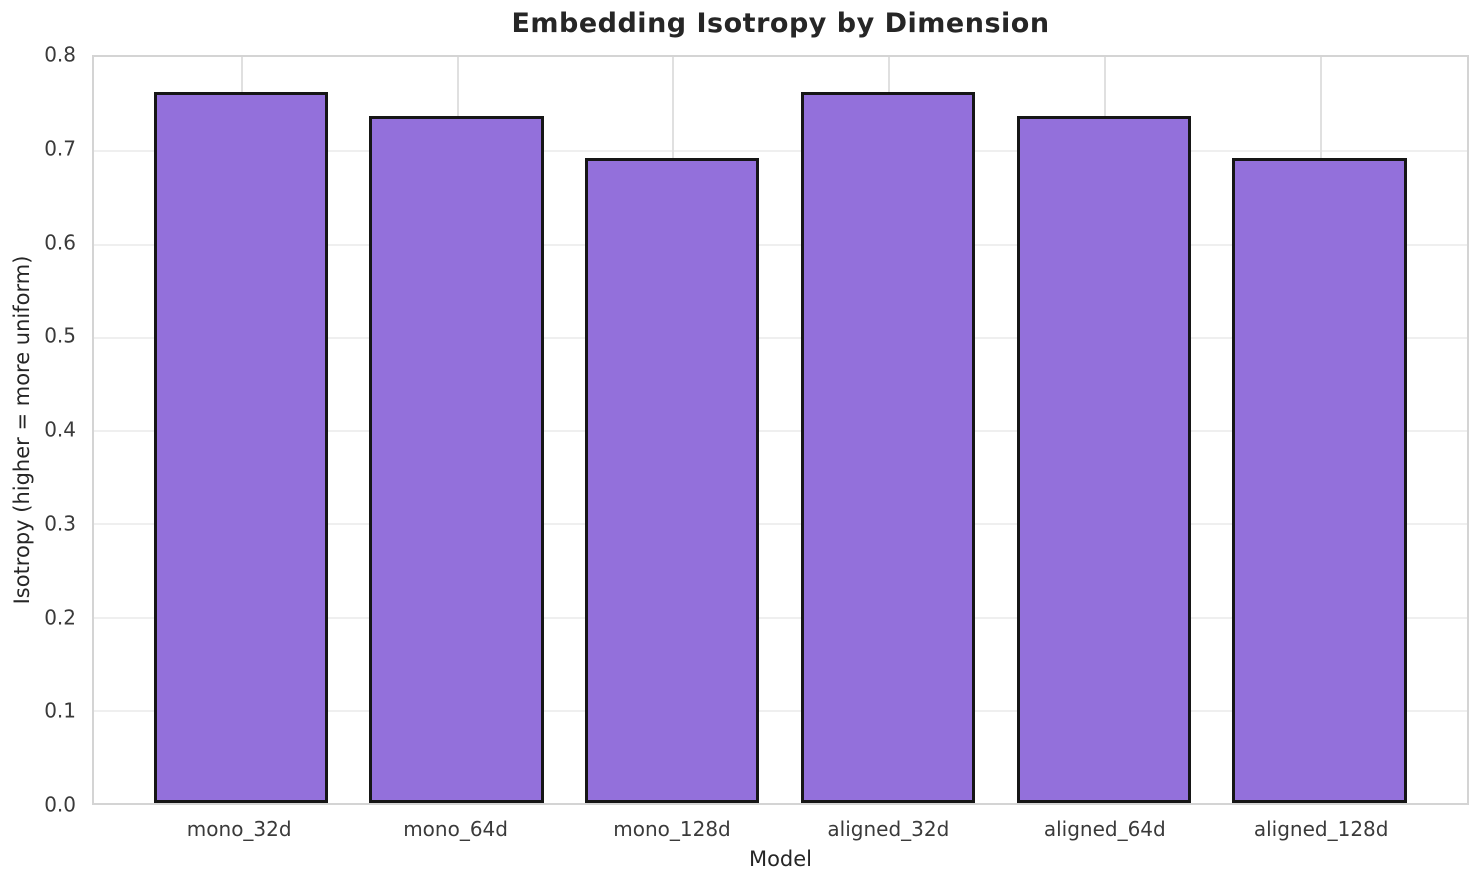 The image size is (1484, 885). What do you see at coordinates (672, 829) in the screenshot?
I see `x-tick-label: mono_128d` at bounding box center [672, 829].